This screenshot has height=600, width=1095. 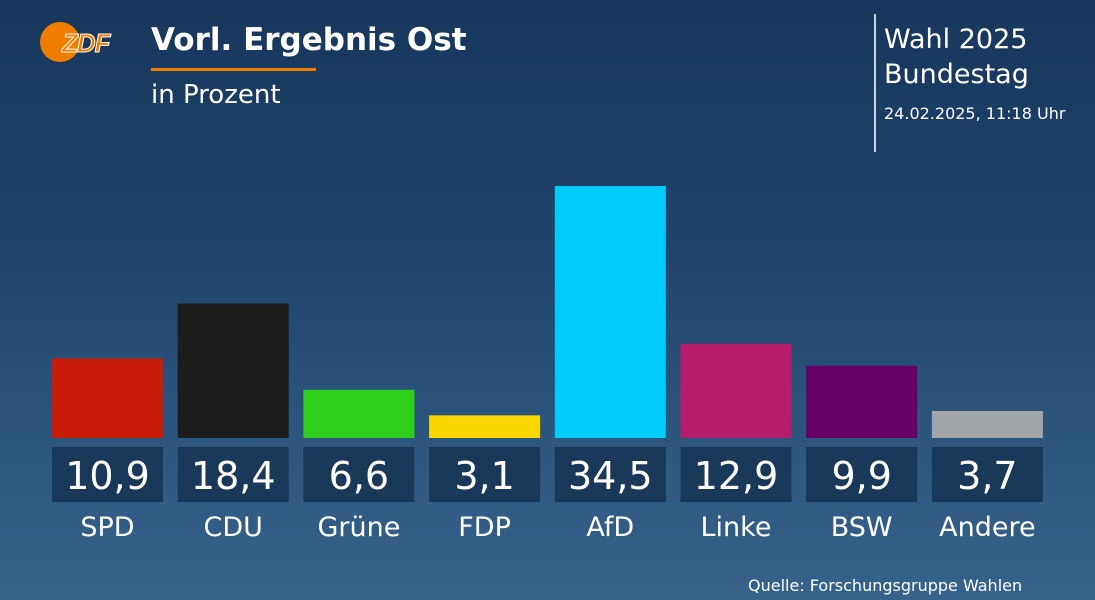 What do you see at coordinates (956, 39) in the screenshot?
I see `election-year: Wahl 2025` at bounding box center [956, 39].